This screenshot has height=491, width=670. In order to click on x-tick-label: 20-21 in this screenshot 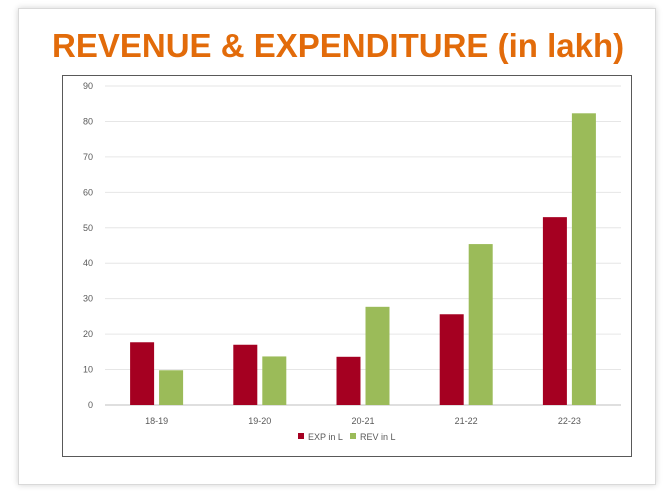, I will do `click(362, 421)`.